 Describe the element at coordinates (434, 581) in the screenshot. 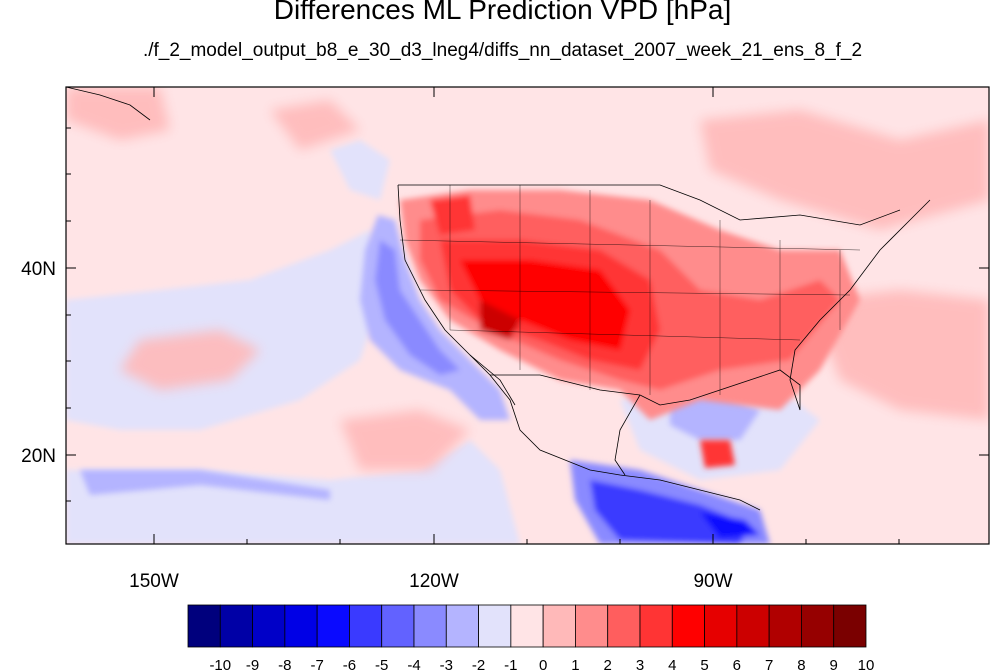

I see `lon-label-120w: 120W` at that location.